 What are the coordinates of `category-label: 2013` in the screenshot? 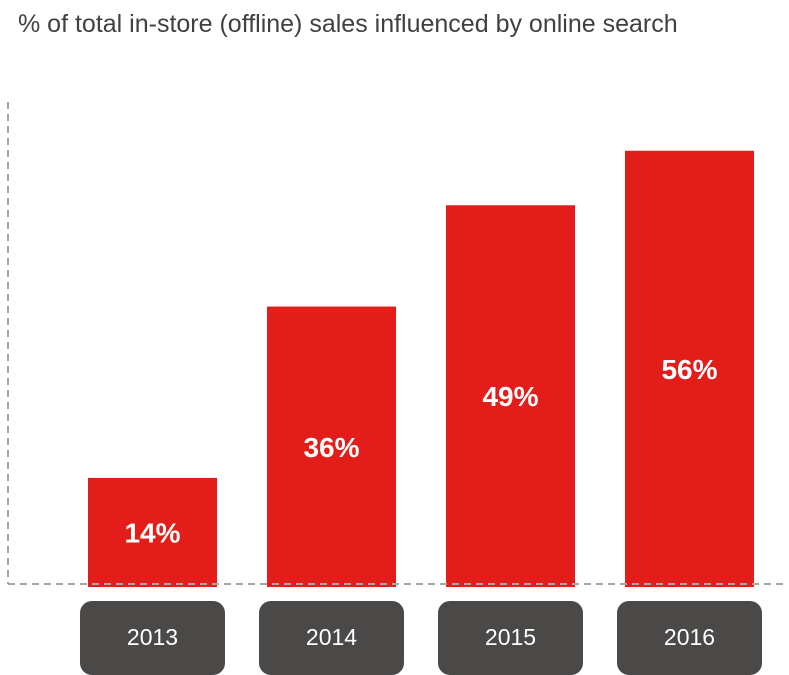 It's located at (152, 637).